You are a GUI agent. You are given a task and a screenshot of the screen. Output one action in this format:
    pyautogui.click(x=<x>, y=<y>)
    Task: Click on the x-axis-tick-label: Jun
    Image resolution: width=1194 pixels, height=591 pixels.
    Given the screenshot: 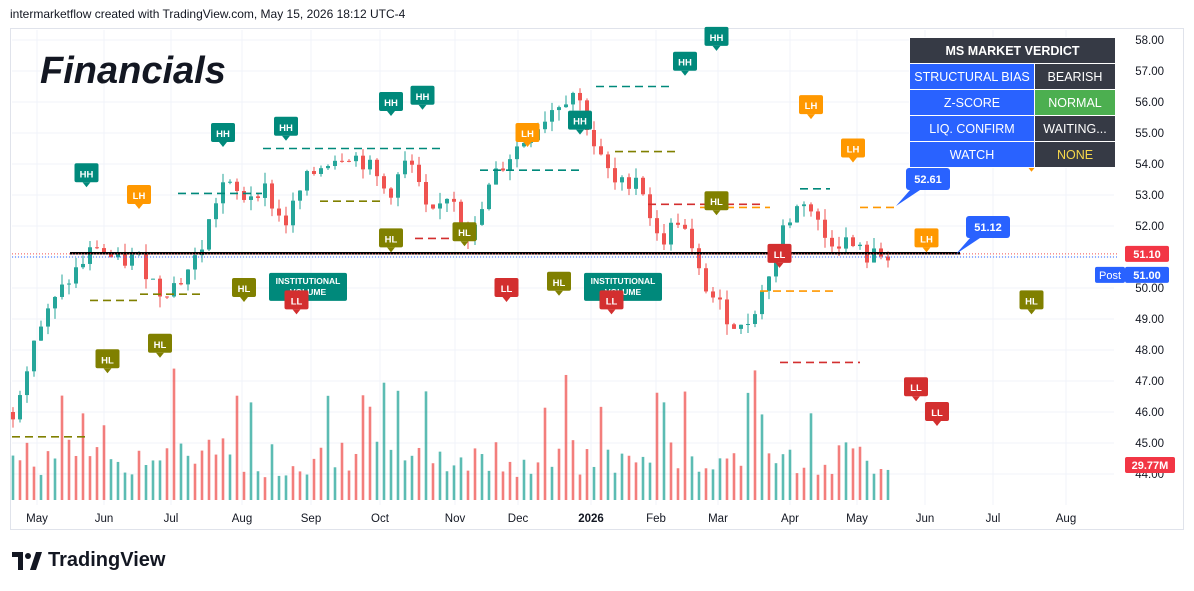 What is the action you would take?
    pyautogui.click(x=104, y=519)
    